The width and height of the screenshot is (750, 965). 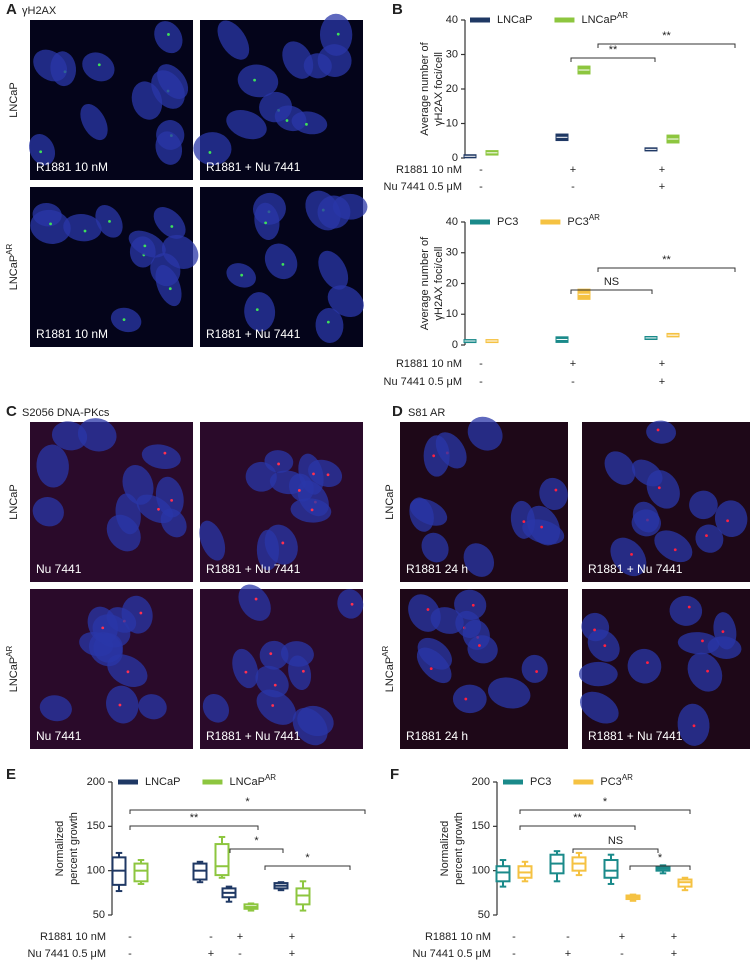 What do you see at coordinates (613, 50) in the screenshot?
I see `significance-label: **` at bounding box center [613, 50].